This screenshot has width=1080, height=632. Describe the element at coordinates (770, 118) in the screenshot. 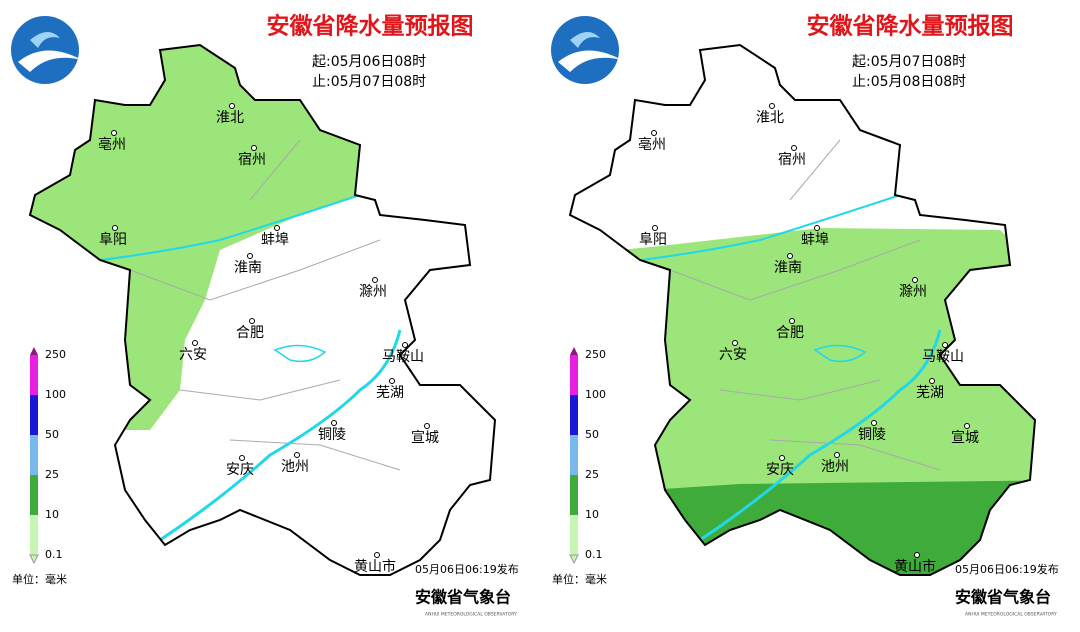

I see `city-label: 淮北` at that location.